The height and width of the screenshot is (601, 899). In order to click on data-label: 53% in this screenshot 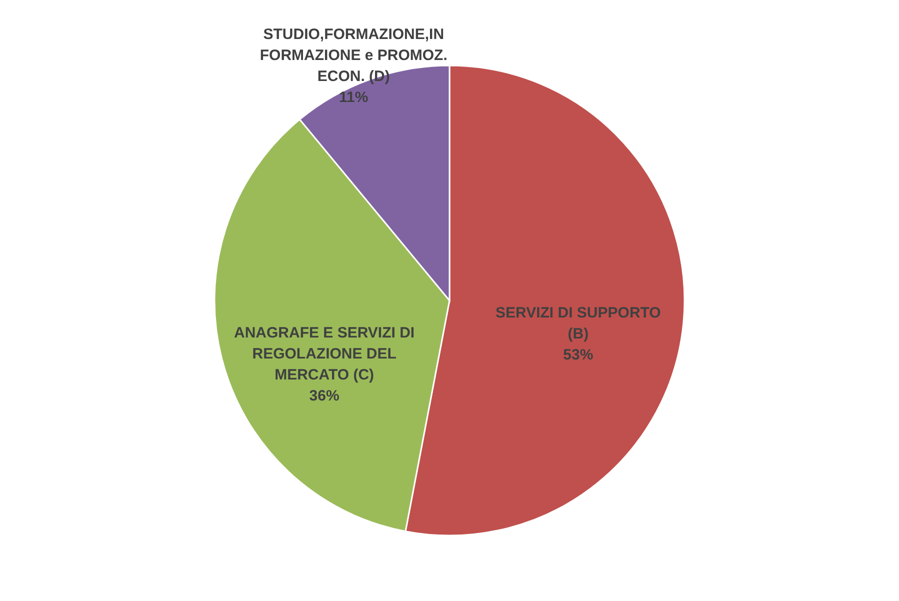, I will do `click(578, 355)`.